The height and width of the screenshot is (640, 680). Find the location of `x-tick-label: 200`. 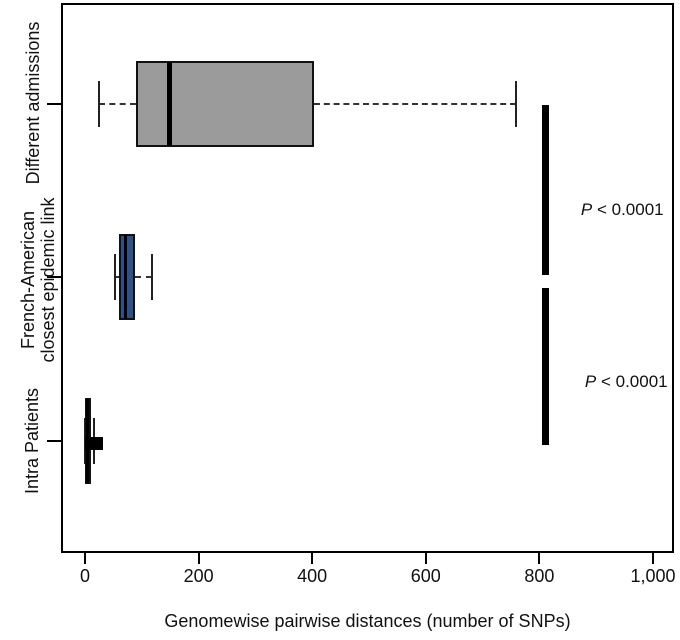

x-tick-label: 200 is located at coordinates (198, 576).